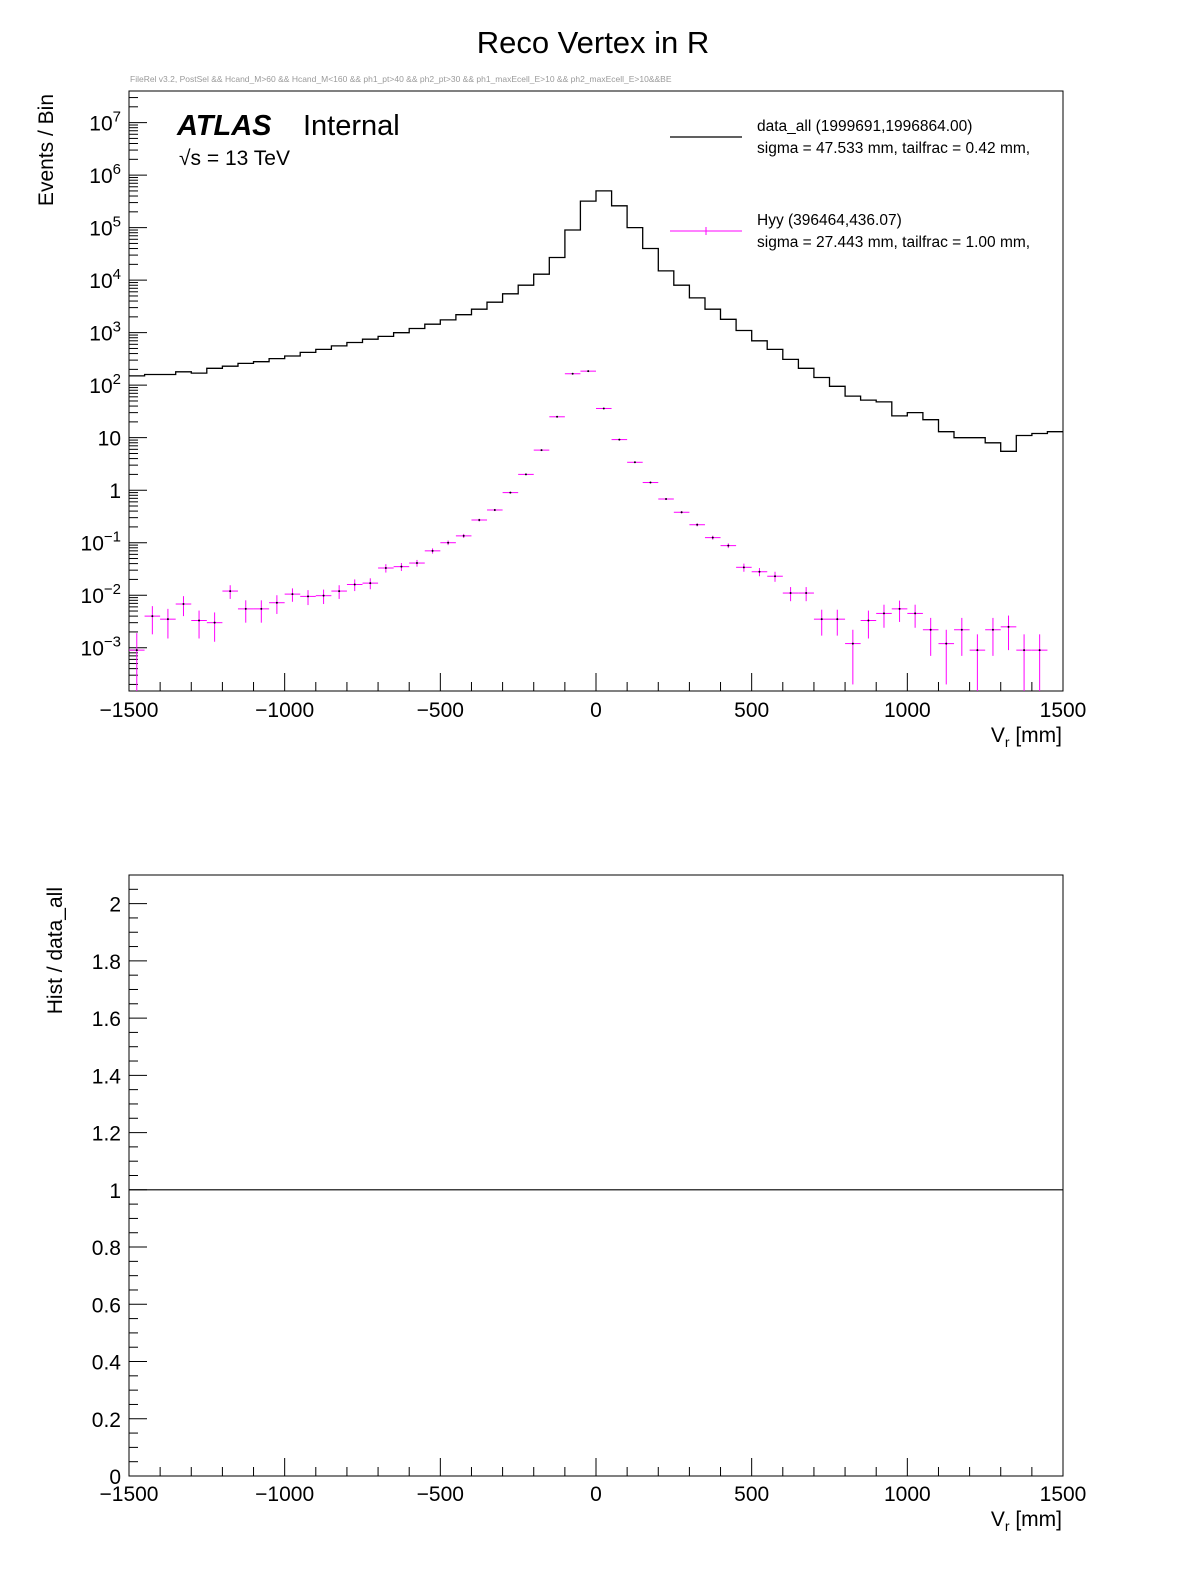 Image resolution: width=1196 pixels, height=1572 pixels. Describe the element at coordinates (864, 126) in the screenshot. I see `legend-data-name: data_all (1999691,1996864.00)` at that location.